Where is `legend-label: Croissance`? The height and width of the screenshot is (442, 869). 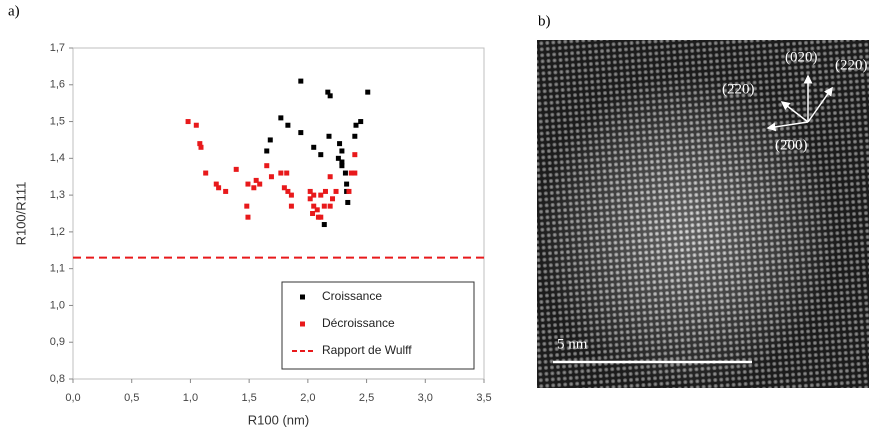 legend-label: Croissance is located at coordinates (352, 296).